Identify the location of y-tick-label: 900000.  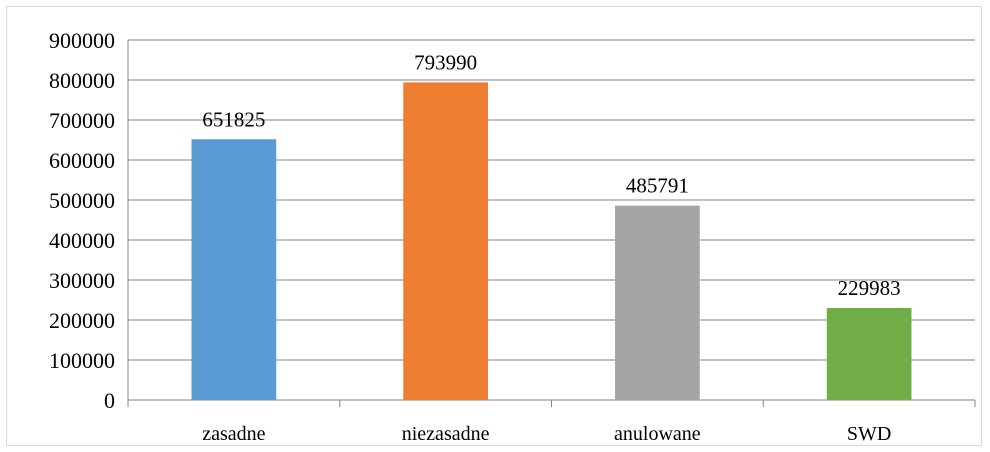
(82, 40).